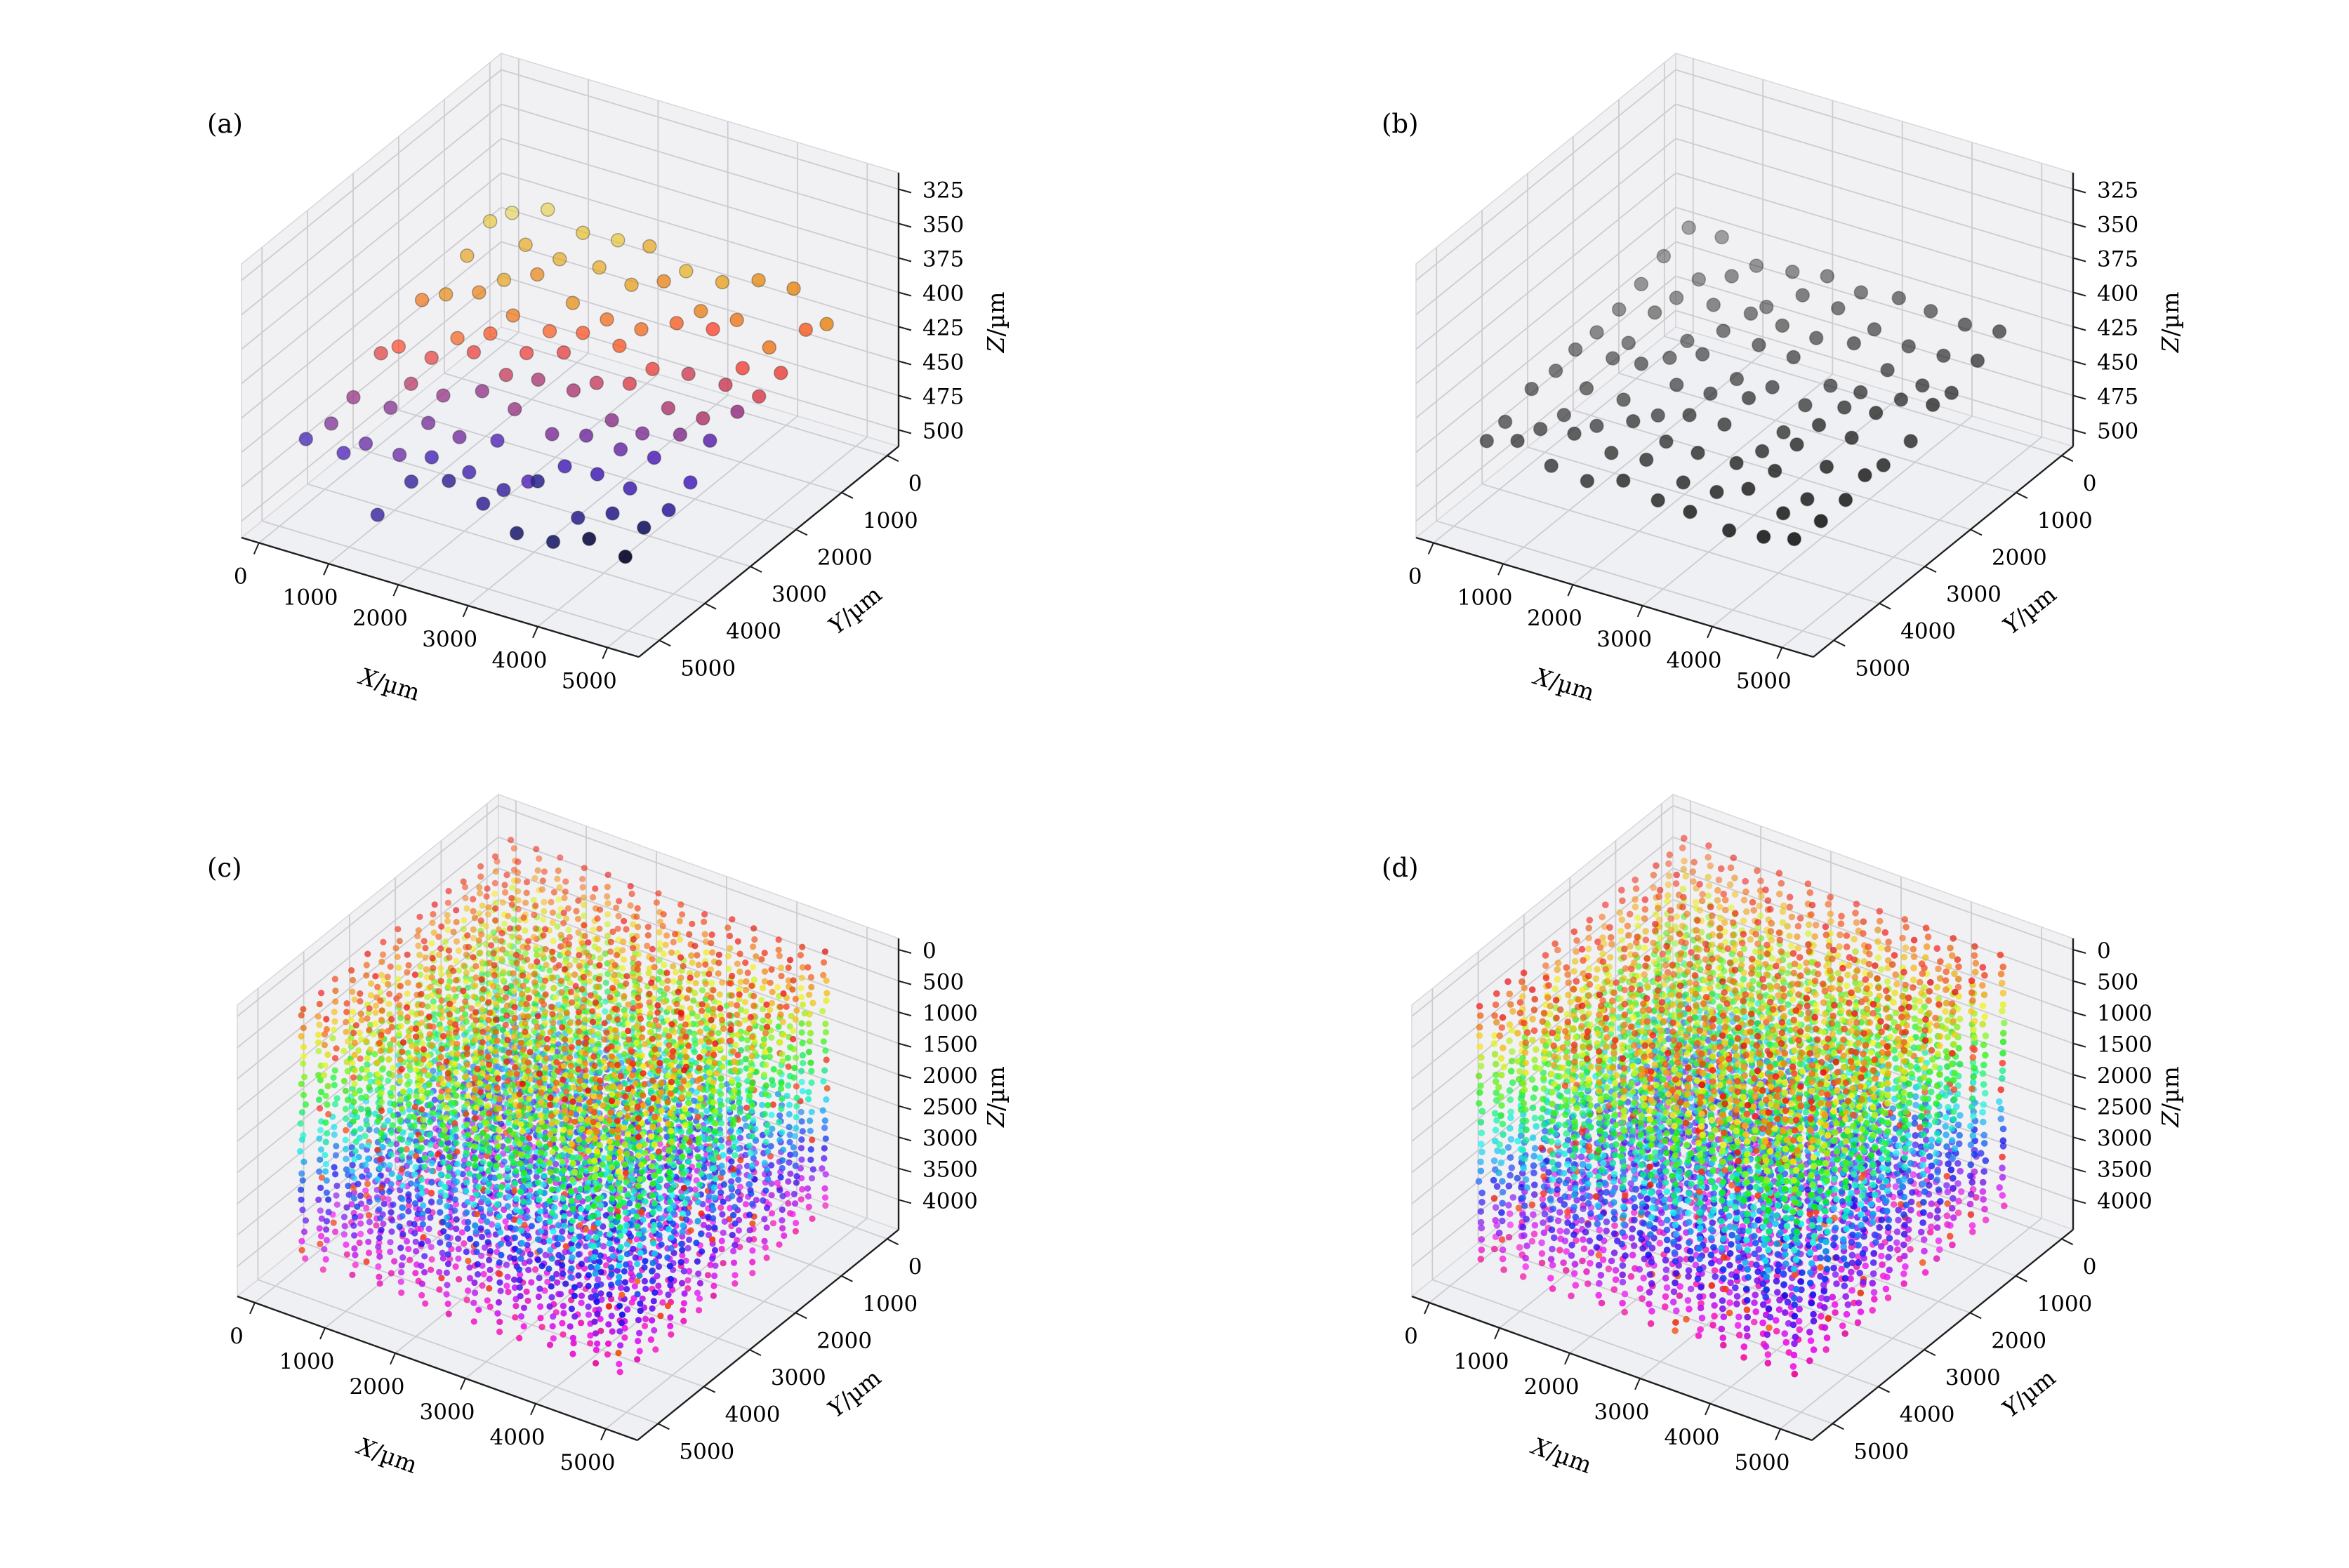 The image size is (2349, 1568). What do you see at coordinates (708, 668) in the screenshot?
I see `y-tick-label: 5000` at bounding box center [708, 668].